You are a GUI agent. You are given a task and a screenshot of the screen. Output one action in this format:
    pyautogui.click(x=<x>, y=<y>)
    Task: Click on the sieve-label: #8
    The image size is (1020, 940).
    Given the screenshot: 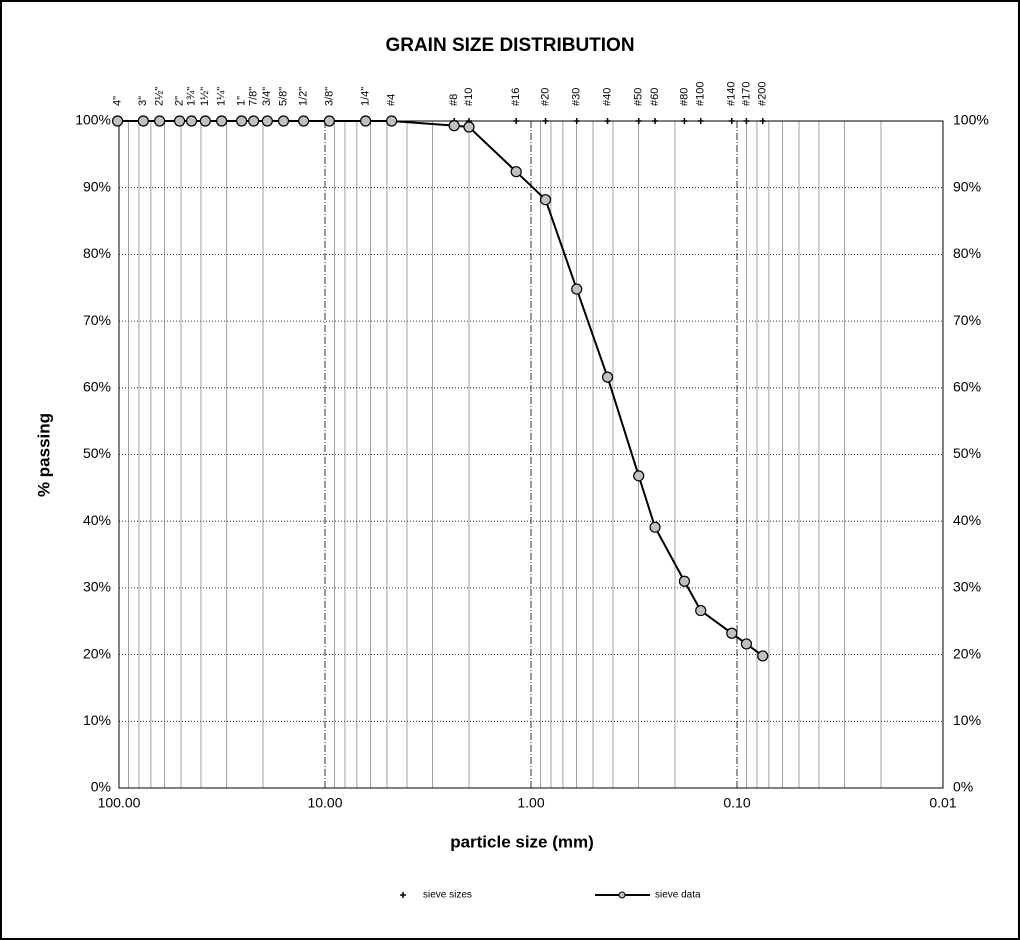 What is the action you would take?
    pyautogui.click(x=454, y=100)
    